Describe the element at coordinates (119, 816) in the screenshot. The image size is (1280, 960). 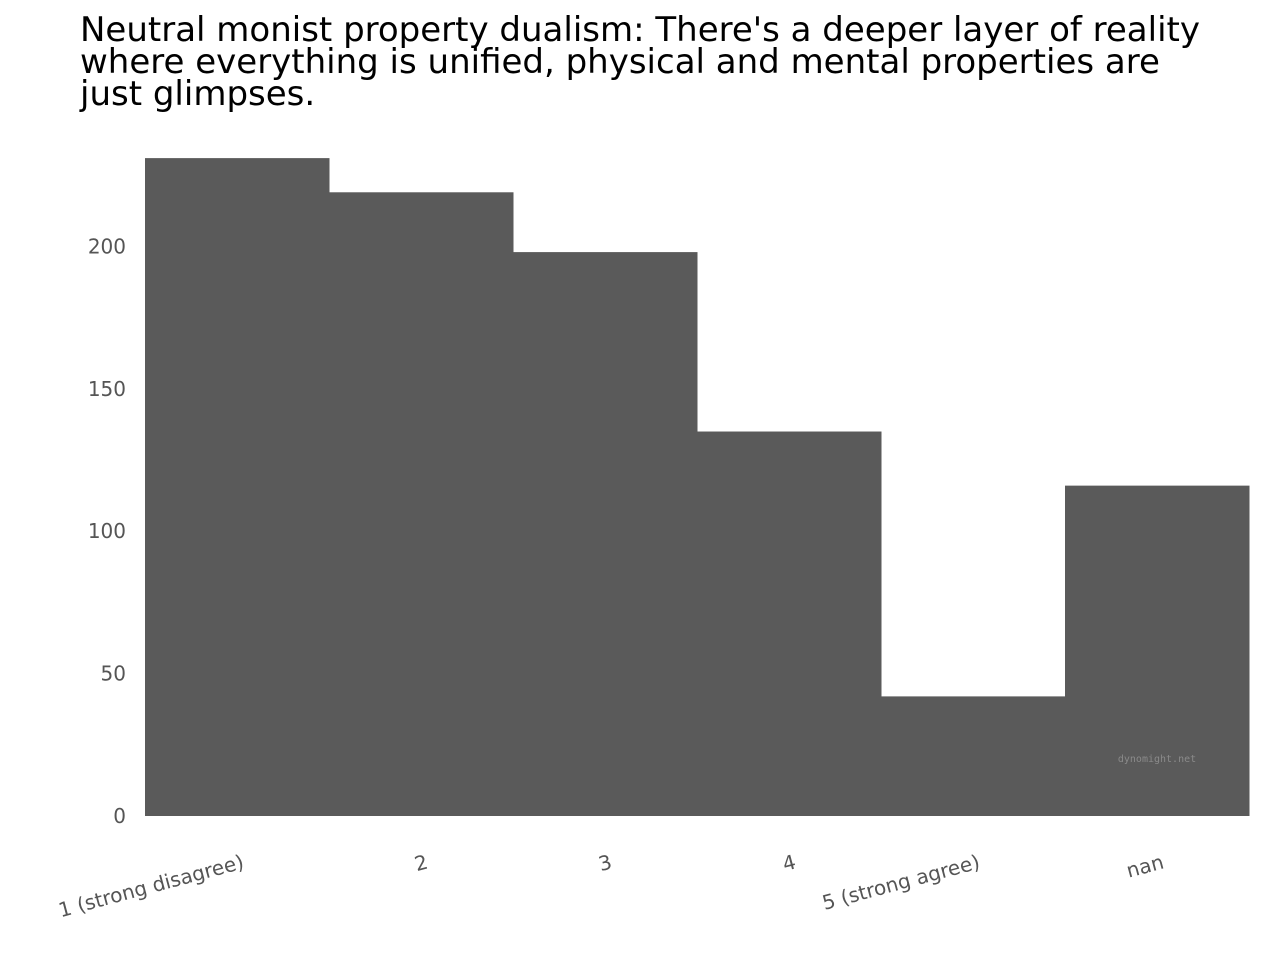
I see `y-tick-label-0: 0` at that location.